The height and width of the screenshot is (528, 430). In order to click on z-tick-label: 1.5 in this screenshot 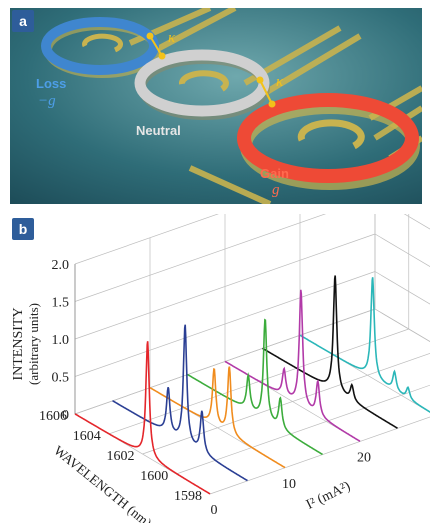, I will do `click(61, 303)`.